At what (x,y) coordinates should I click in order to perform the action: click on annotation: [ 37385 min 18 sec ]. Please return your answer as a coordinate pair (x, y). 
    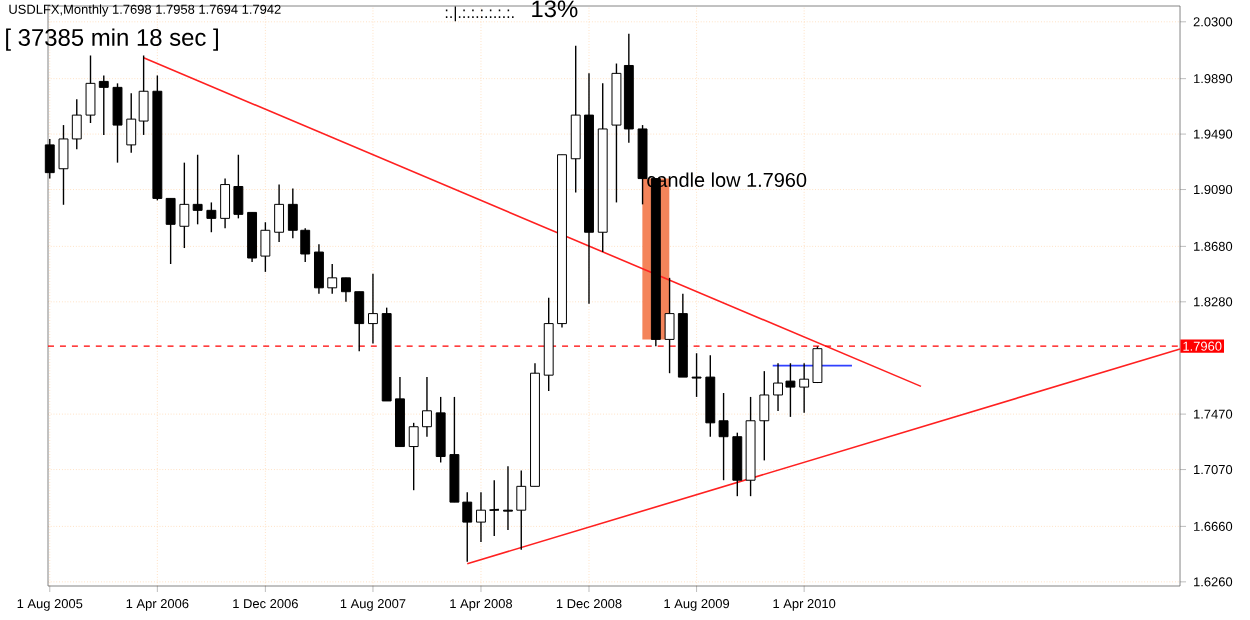
    Looking at the image, I should click on (112, 39).